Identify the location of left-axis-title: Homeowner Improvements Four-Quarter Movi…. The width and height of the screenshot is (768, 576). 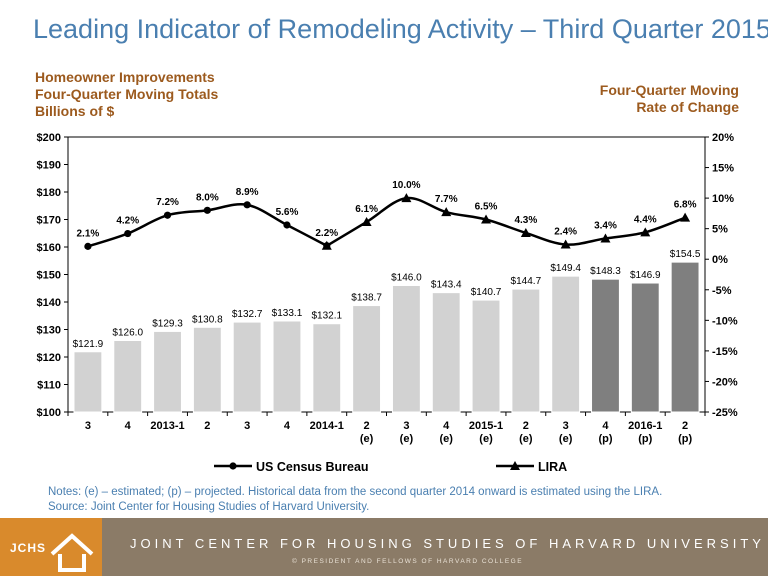
(126, 94).